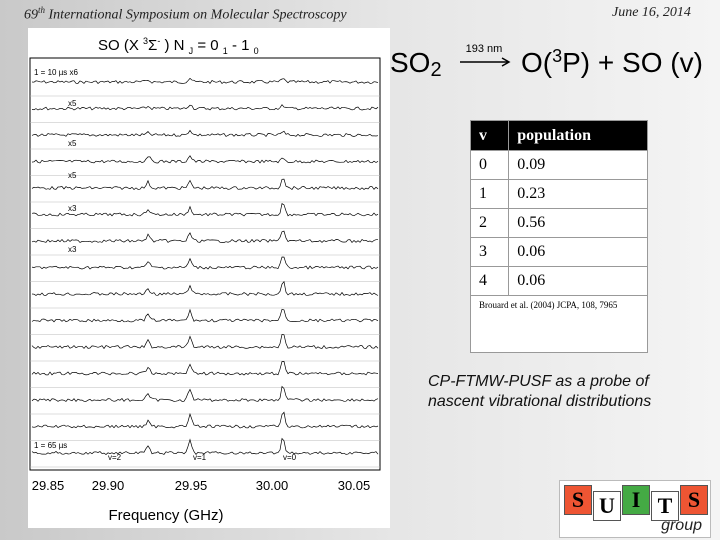 The width and height of the screenshot is (720, 540). Describe the element at coordinates (50, 445) in the screenshot. I see `panel-label: 1 = 65 µs` at that location.